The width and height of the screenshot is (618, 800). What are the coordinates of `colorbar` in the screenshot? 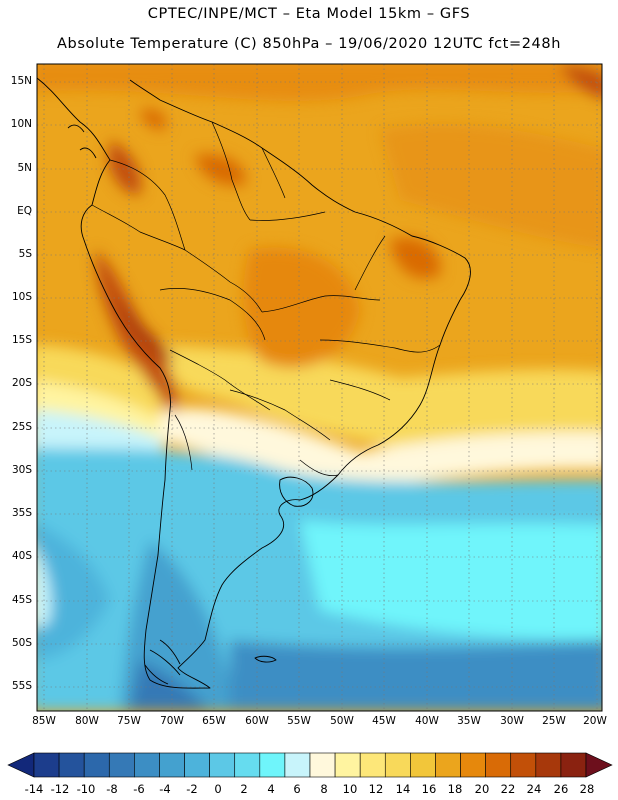 It's located at (310, 765).